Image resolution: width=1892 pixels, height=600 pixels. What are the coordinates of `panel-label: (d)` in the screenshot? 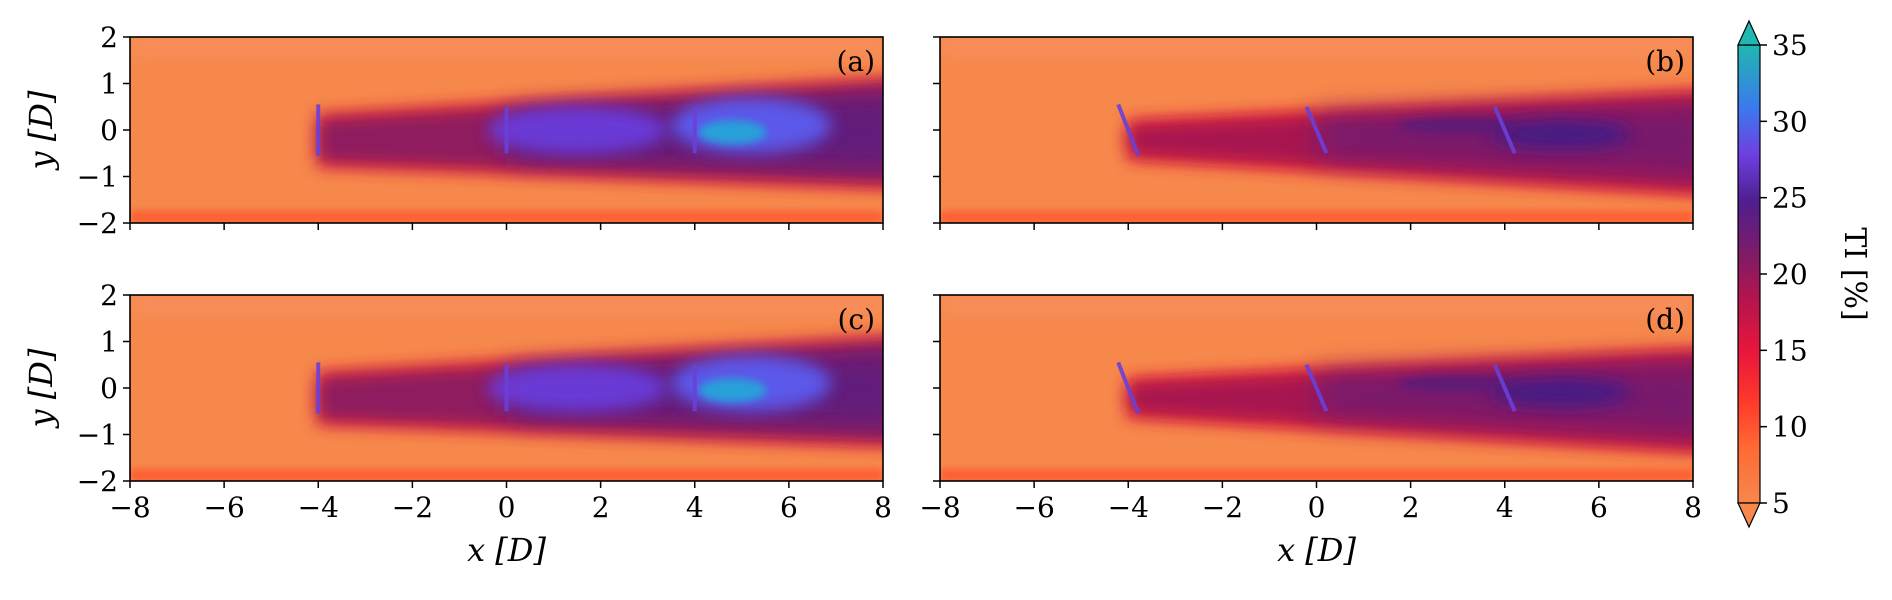 It's located at (1665, 319).